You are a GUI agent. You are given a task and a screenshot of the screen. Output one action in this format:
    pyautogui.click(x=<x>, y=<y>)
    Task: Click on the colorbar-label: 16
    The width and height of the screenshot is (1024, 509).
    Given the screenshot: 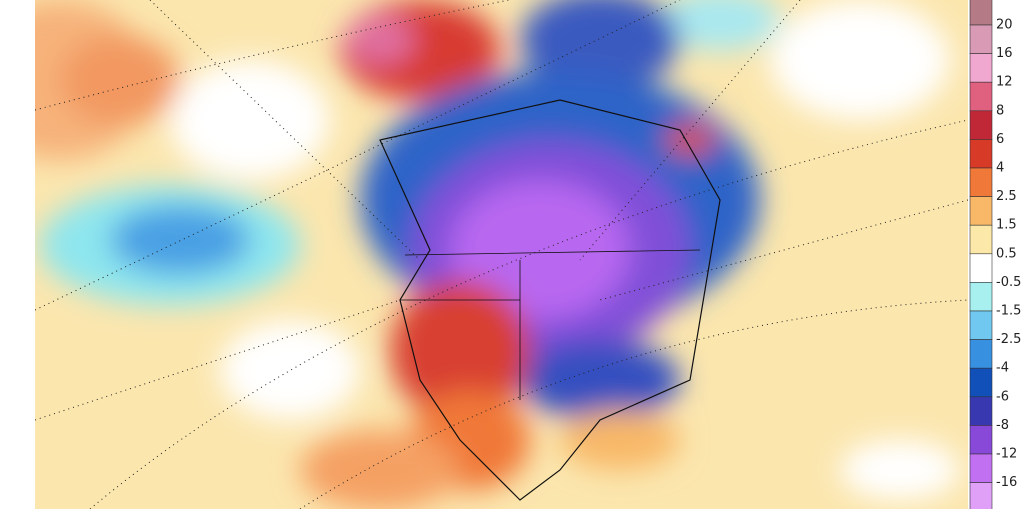 What is the action you would take?
    pyautogui.click(x=1004, y=53)
    